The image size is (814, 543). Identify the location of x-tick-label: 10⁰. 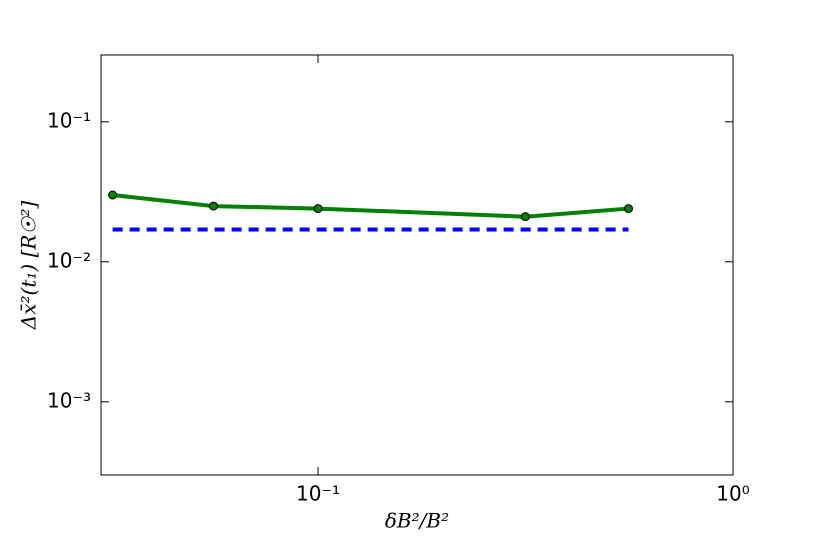
(732, 494).